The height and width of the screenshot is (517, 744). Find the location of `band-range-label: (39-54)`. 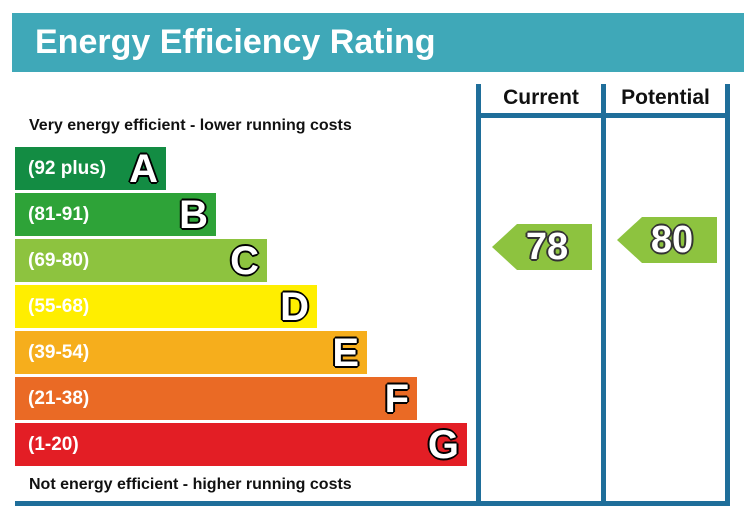

band-range-label: (39-54) is located at coordinates (59, 352).